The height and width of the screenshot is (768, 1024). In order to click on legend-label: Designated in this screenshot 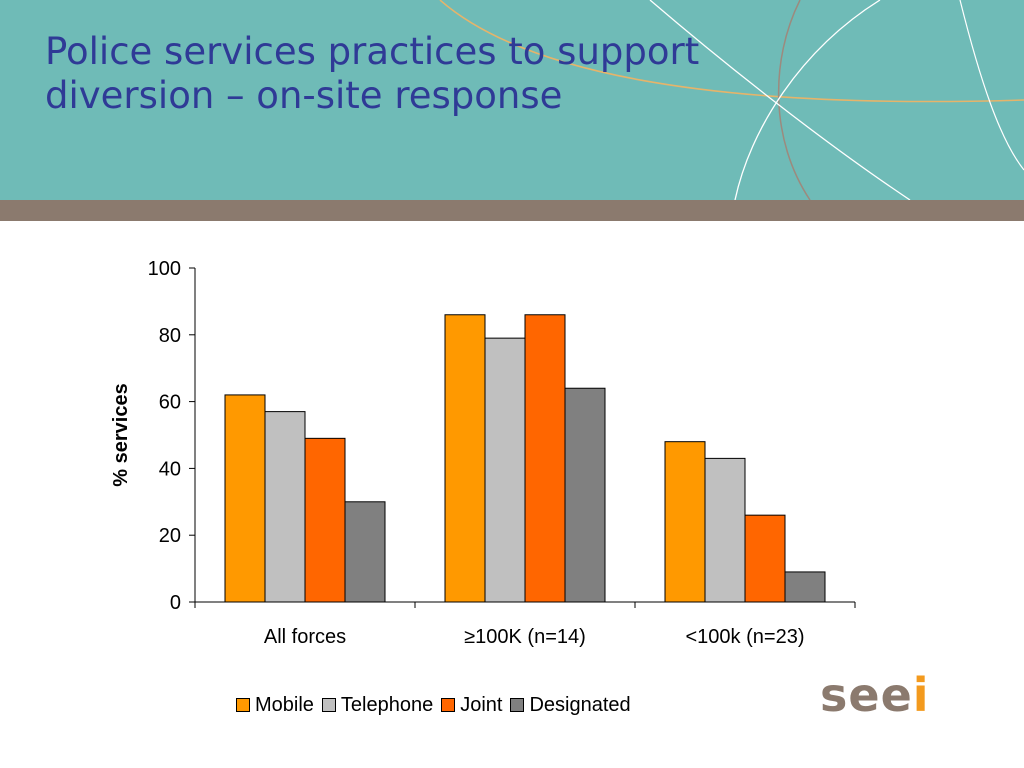, I will do `click(580, 704)`.